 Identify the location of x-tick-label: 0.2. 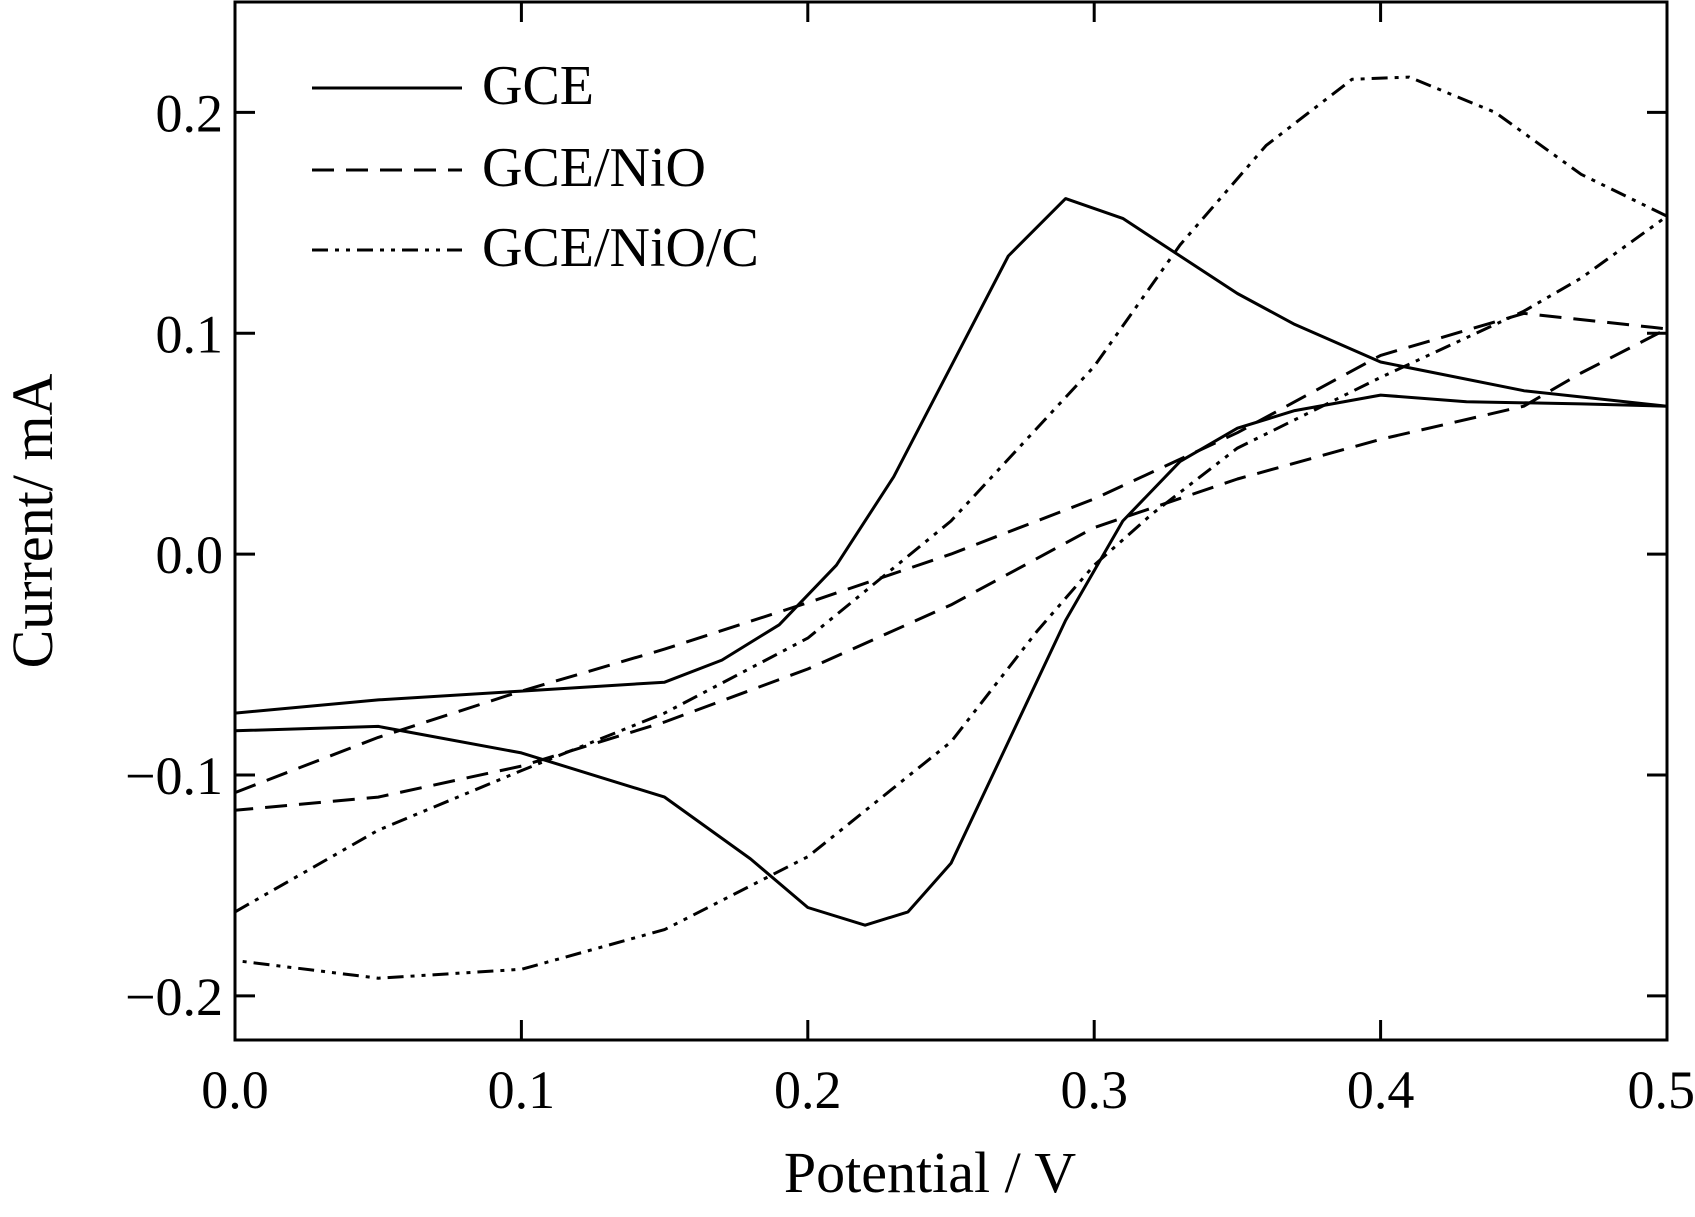
(808, 1090).